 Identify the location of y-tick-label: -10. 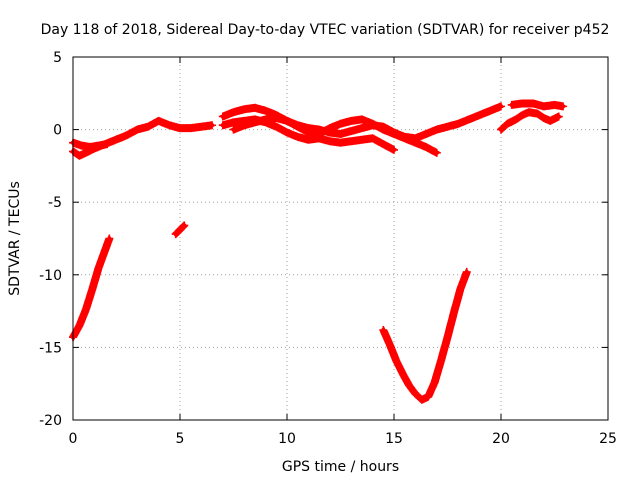
(50, 276).